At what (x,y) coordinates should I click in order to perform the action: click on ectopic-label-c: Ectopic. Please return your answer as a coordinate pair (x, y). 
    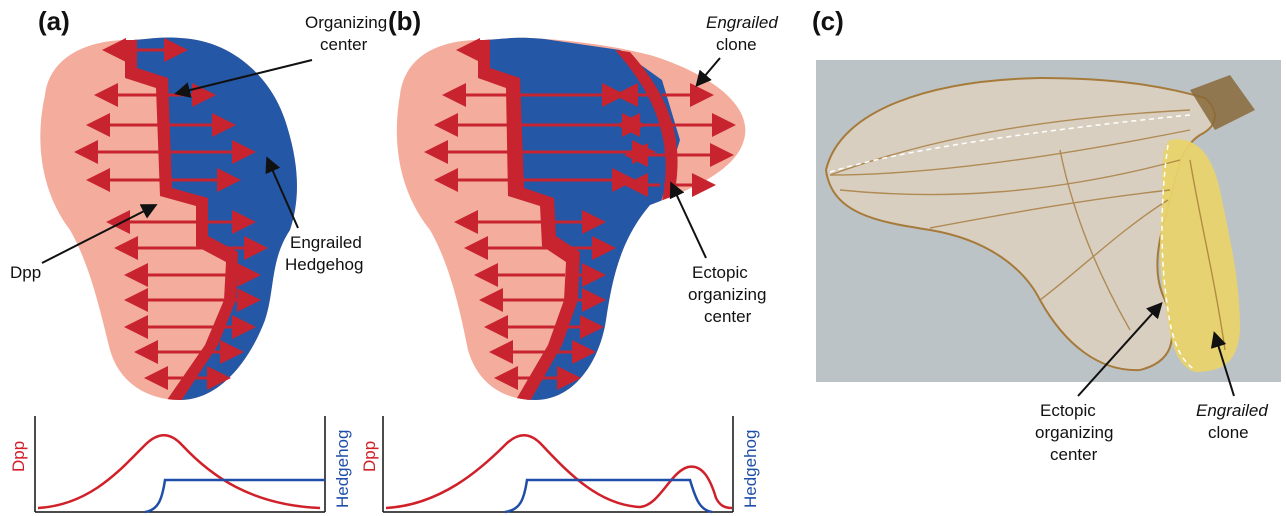
    Looking at the image, I should click on (1068, 410).